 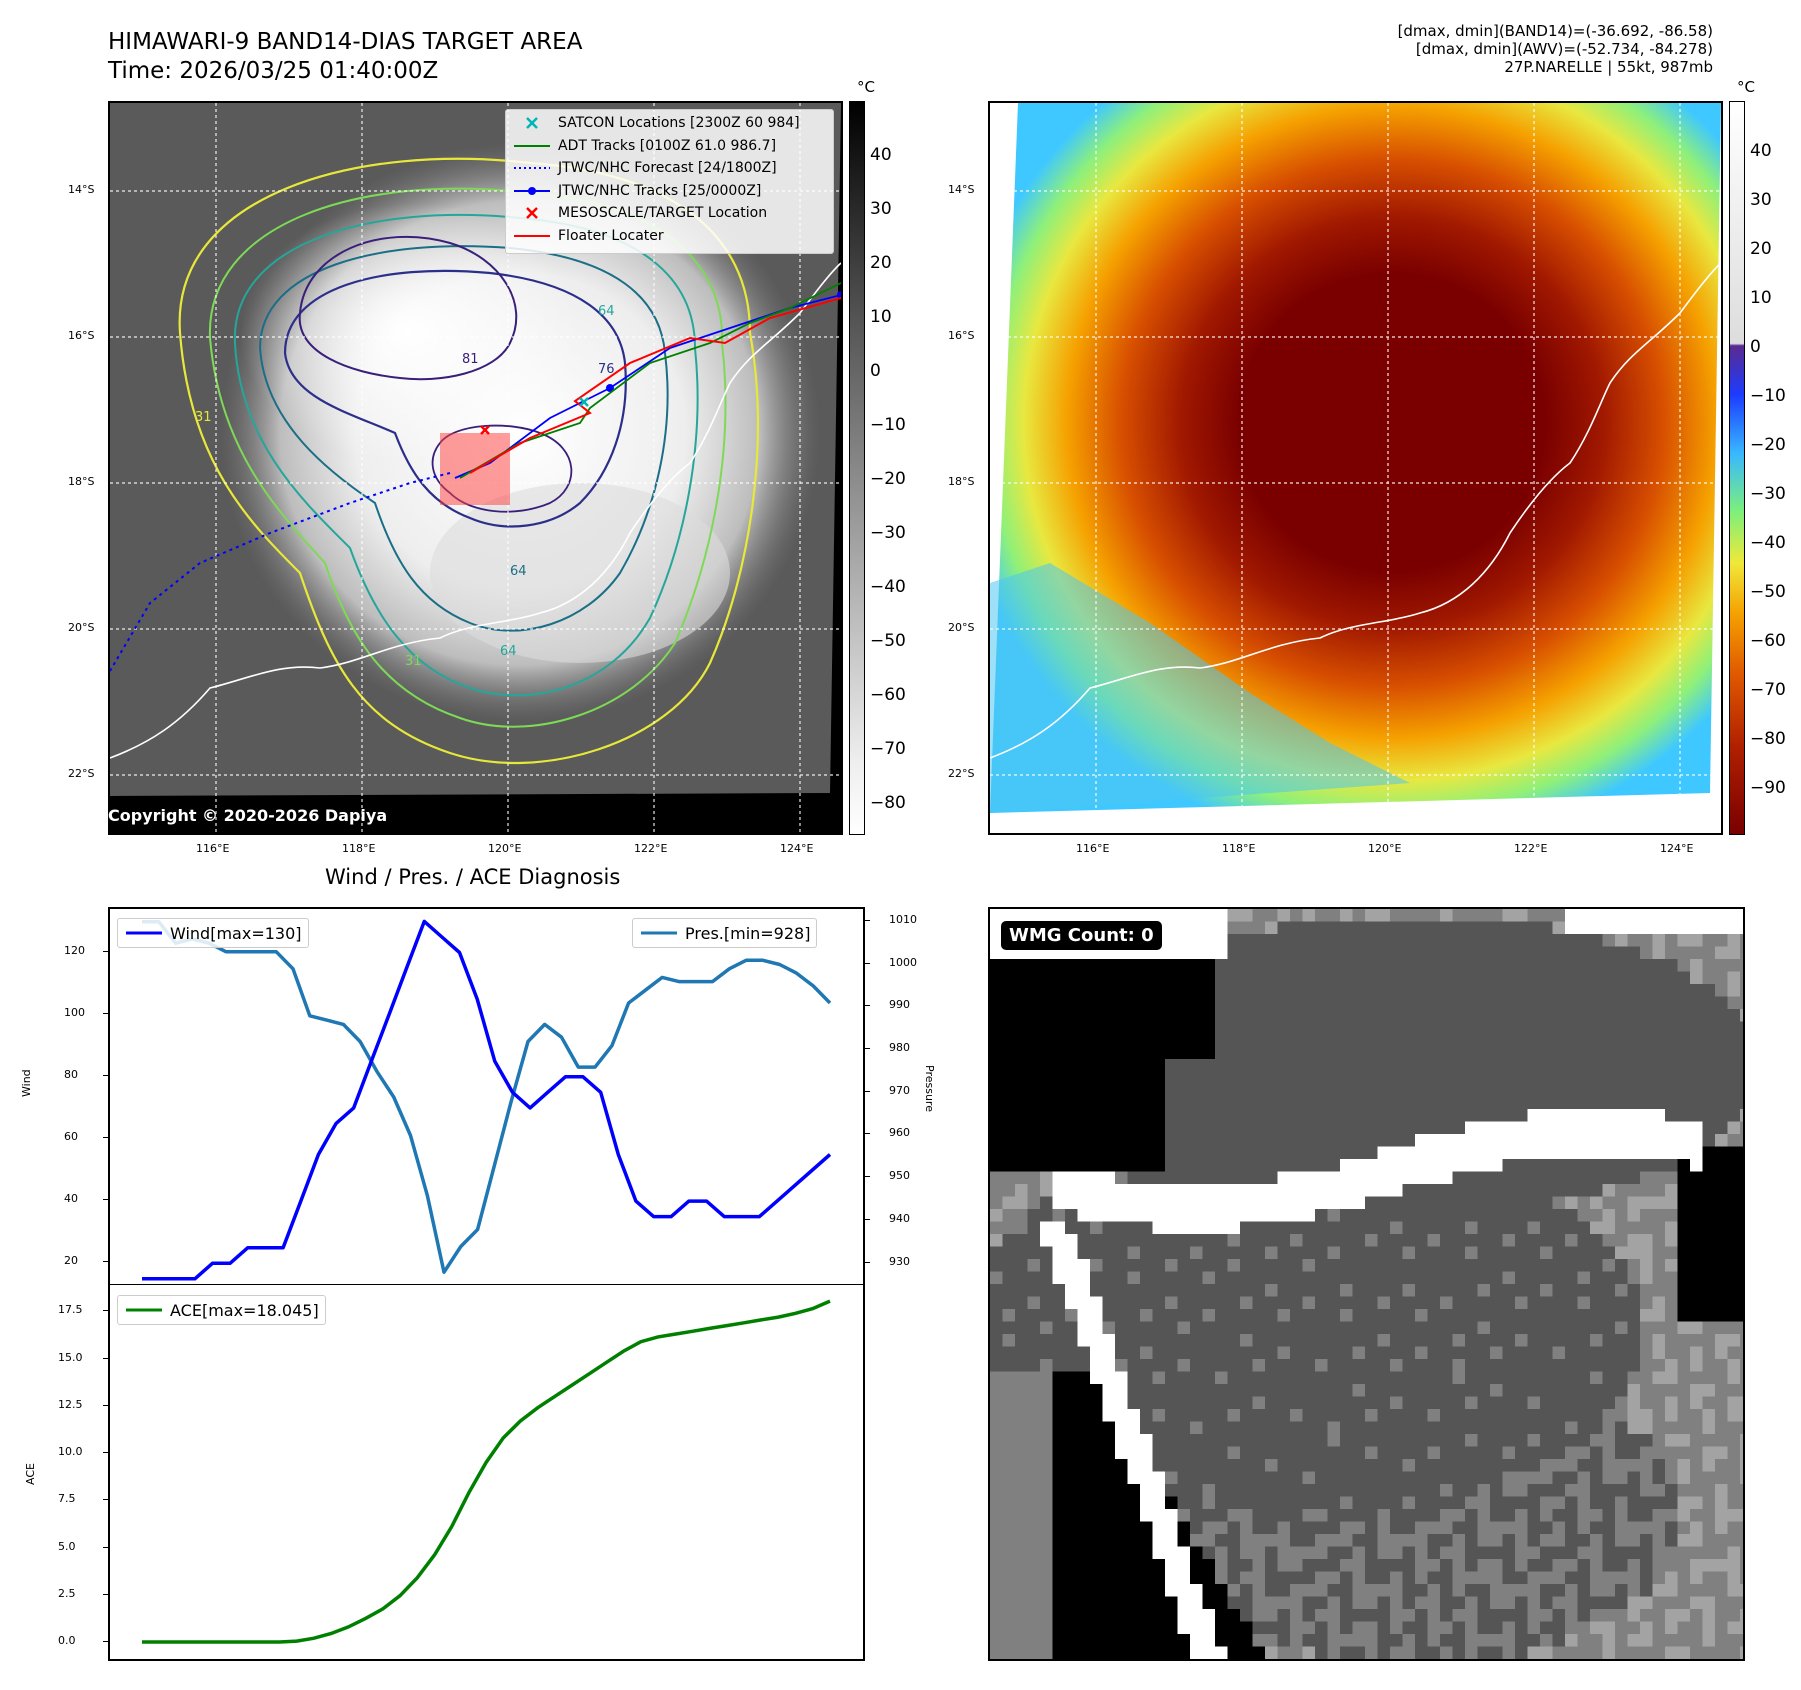 I want to click on colorbar-tick: 20, so click(x=1761, y=249).